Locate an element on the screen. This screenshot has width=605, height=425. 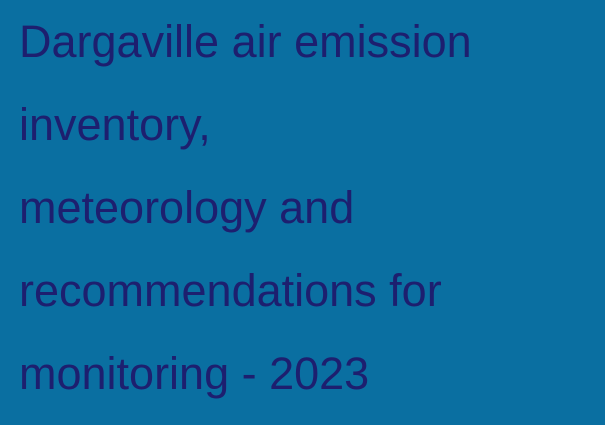
title-line: Dargaville air emission is located at coordinates (245, 41).